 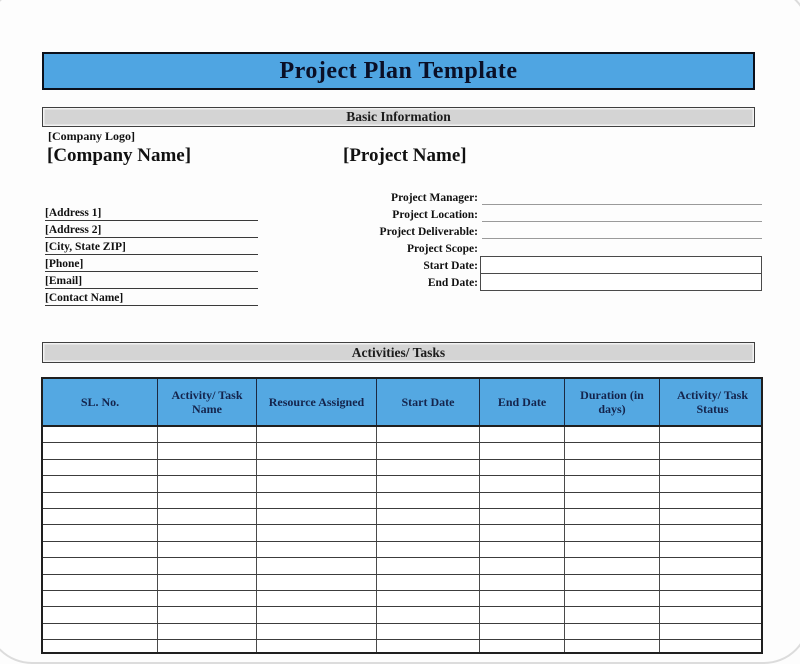 What do you see at coordinates (151, 280) in the screenshot?
I see `field-email: [Email]` at bounding box center [151, 280].